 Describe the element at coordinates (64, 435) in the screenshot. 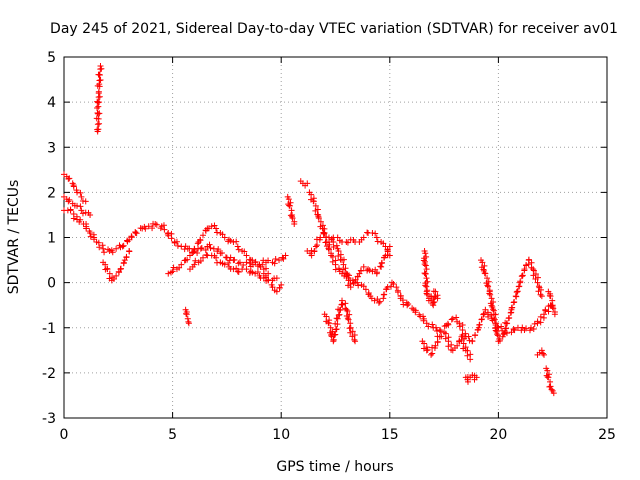

I see `x-tick-label: 0` at that location.